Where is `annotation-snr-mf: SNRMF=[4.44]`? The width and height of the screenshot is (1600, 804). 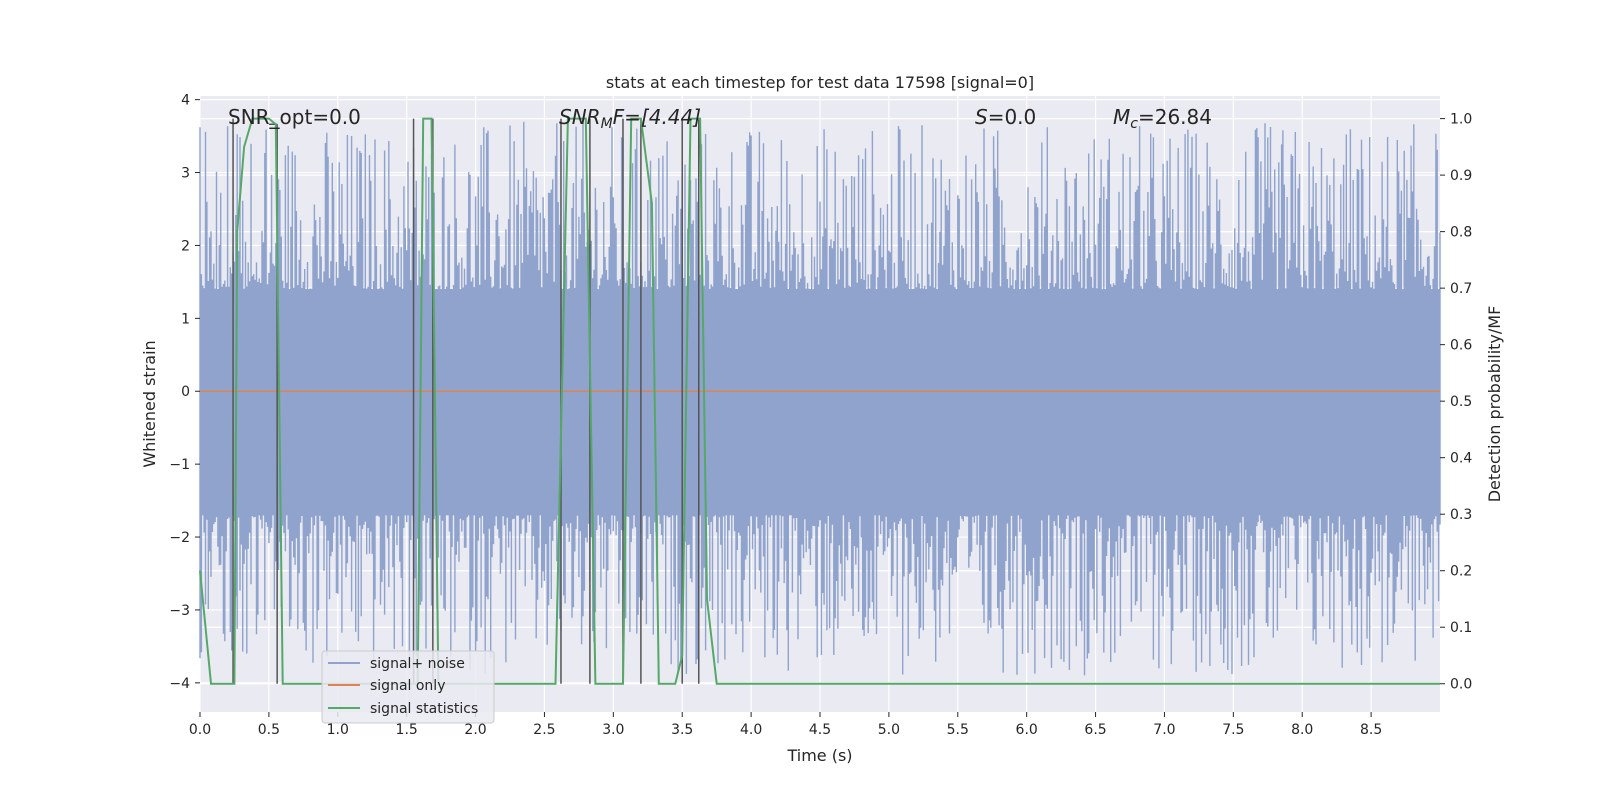 annotation-snr-mf: SNRMF=[4.44] is located at coordinates (630, 118).